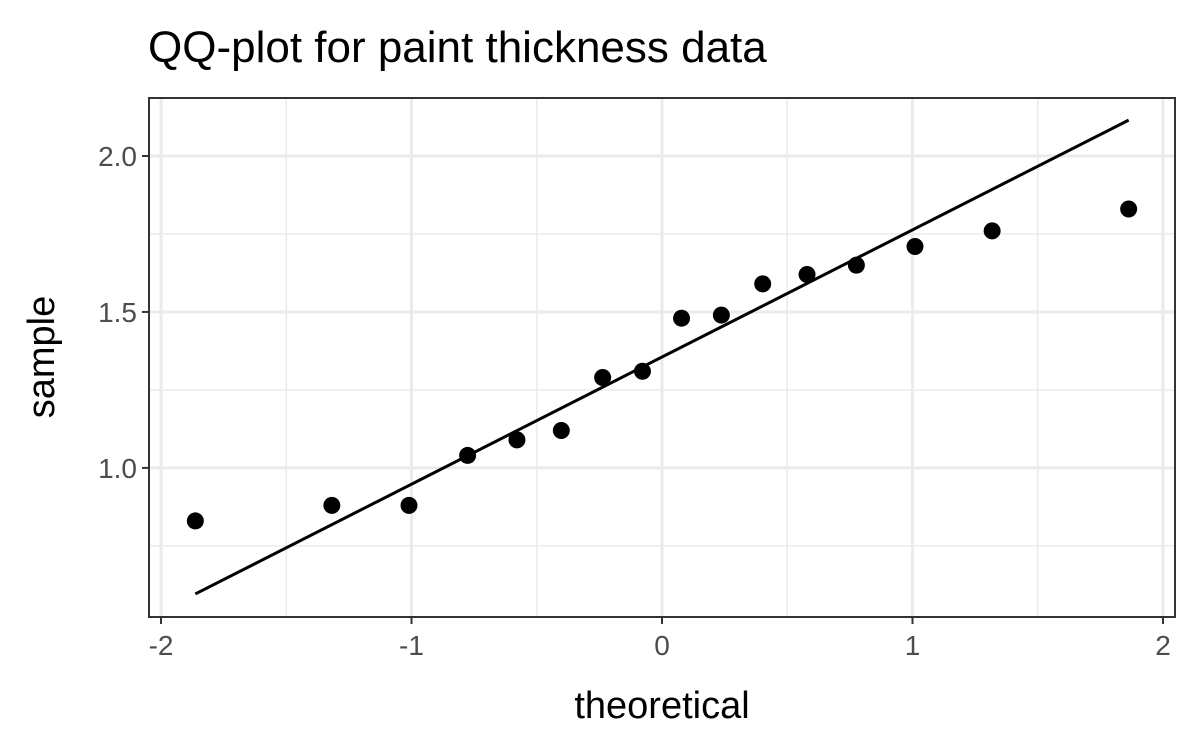 This screenshot has height=750, width=1200. I want to click on x-tick-label: 0, so click(662, 645).